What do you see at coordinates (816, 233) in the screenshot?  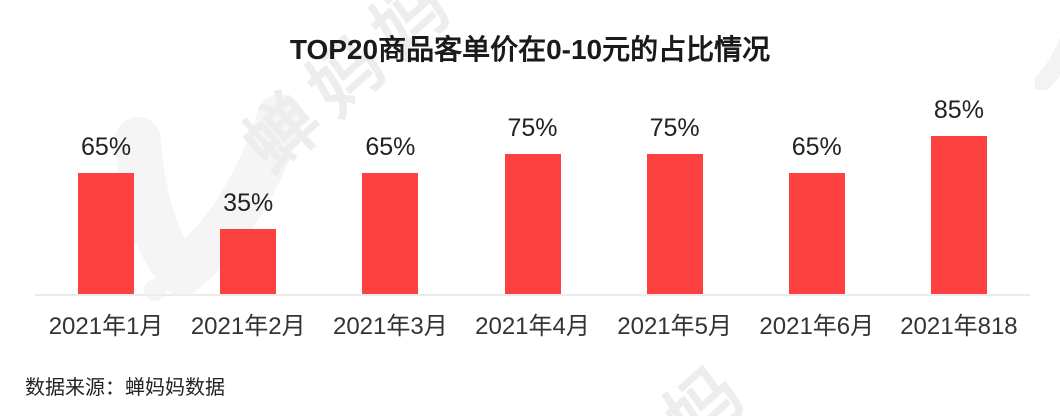 I see `bar-2021年6月` at bounding box center [816, 233].